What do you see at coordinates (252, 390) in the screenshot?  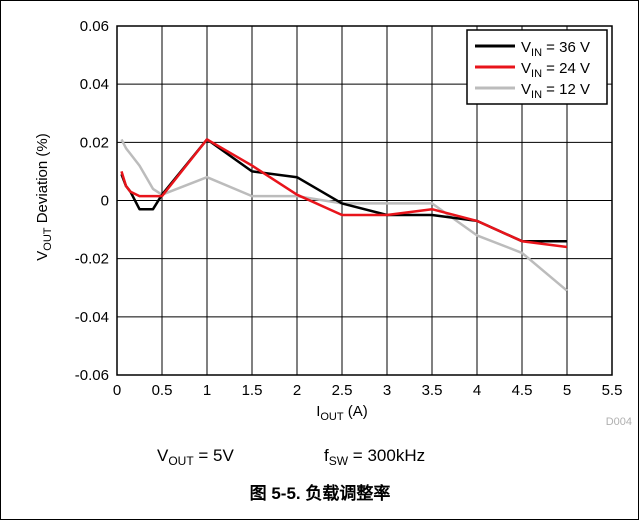 I see `x-tick-label: 1.5` at bounding box center [252, 390].